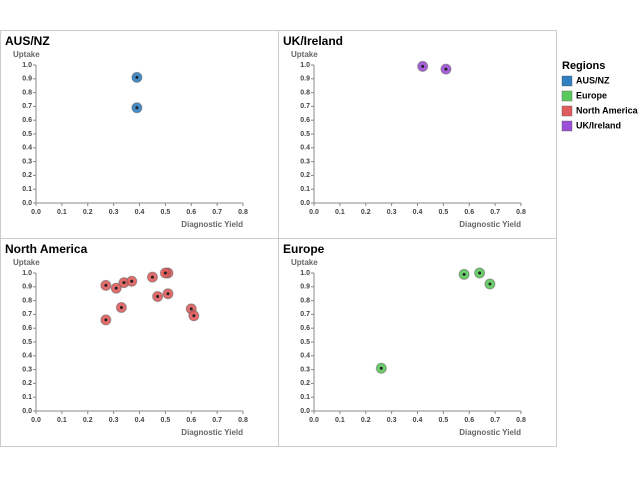 The height and width of the screenshot is (480, 640). Describe the element at coordinates (598, 125) in the screenshot. I see `legend-label: UK/Ireland` at that location.